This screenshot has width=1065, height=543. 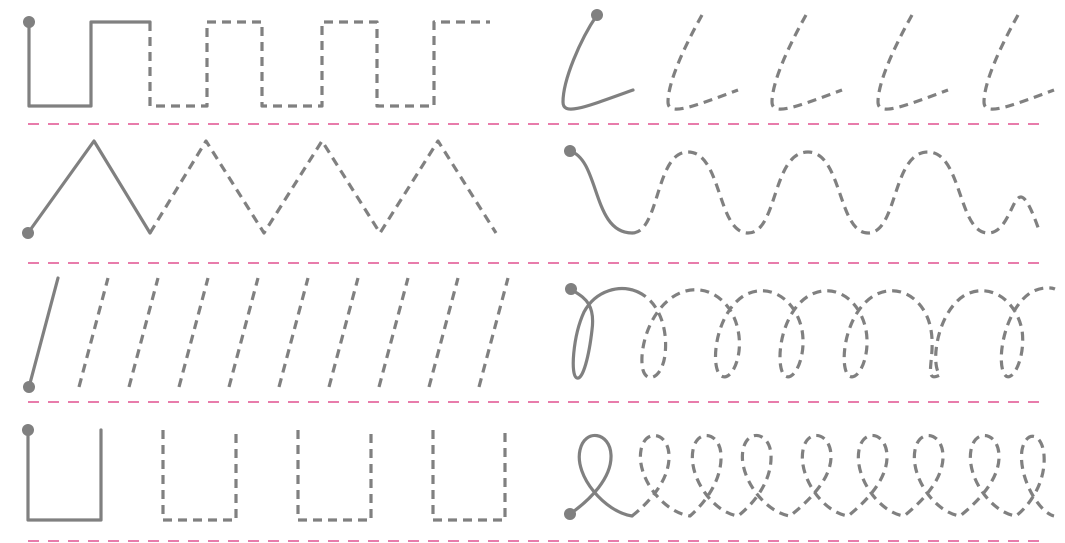 I want to click on row1-cursive-hooks, so click(x=808, y=60).